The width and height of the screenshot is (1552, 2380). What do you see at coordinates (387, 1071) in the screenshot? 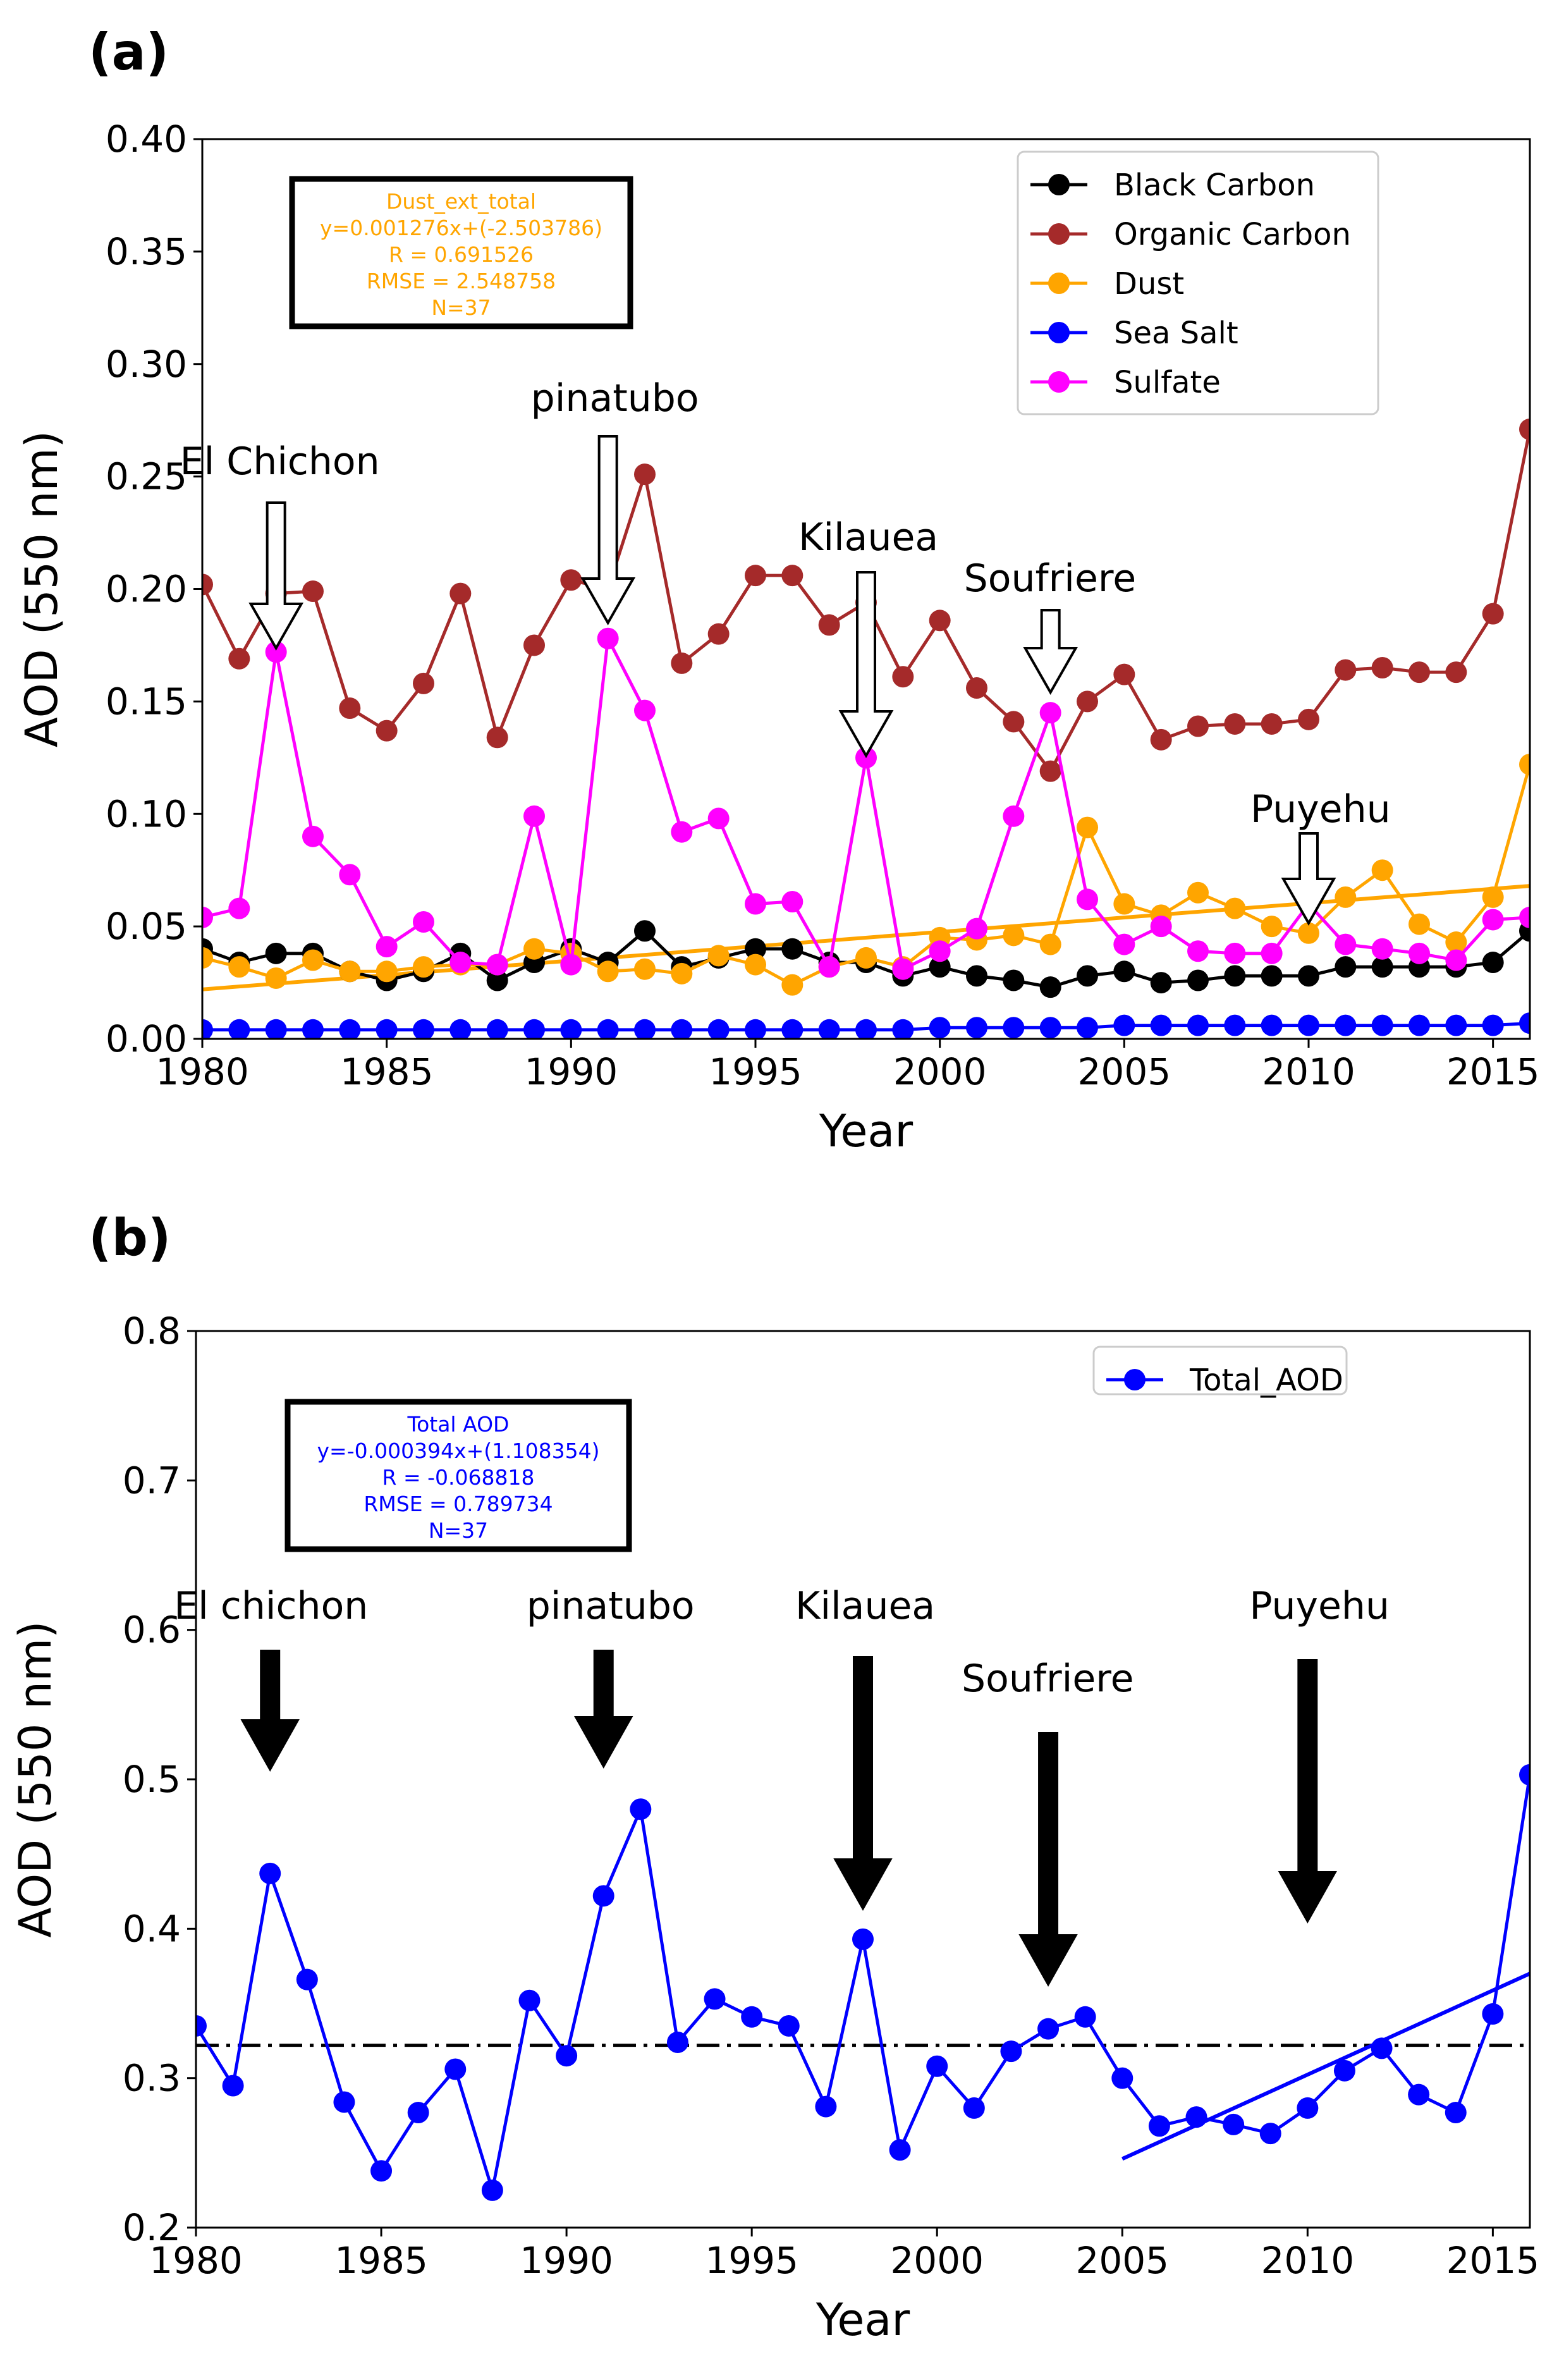
I see `x-tick-label: 1985` at bounding box center [387, 1071].